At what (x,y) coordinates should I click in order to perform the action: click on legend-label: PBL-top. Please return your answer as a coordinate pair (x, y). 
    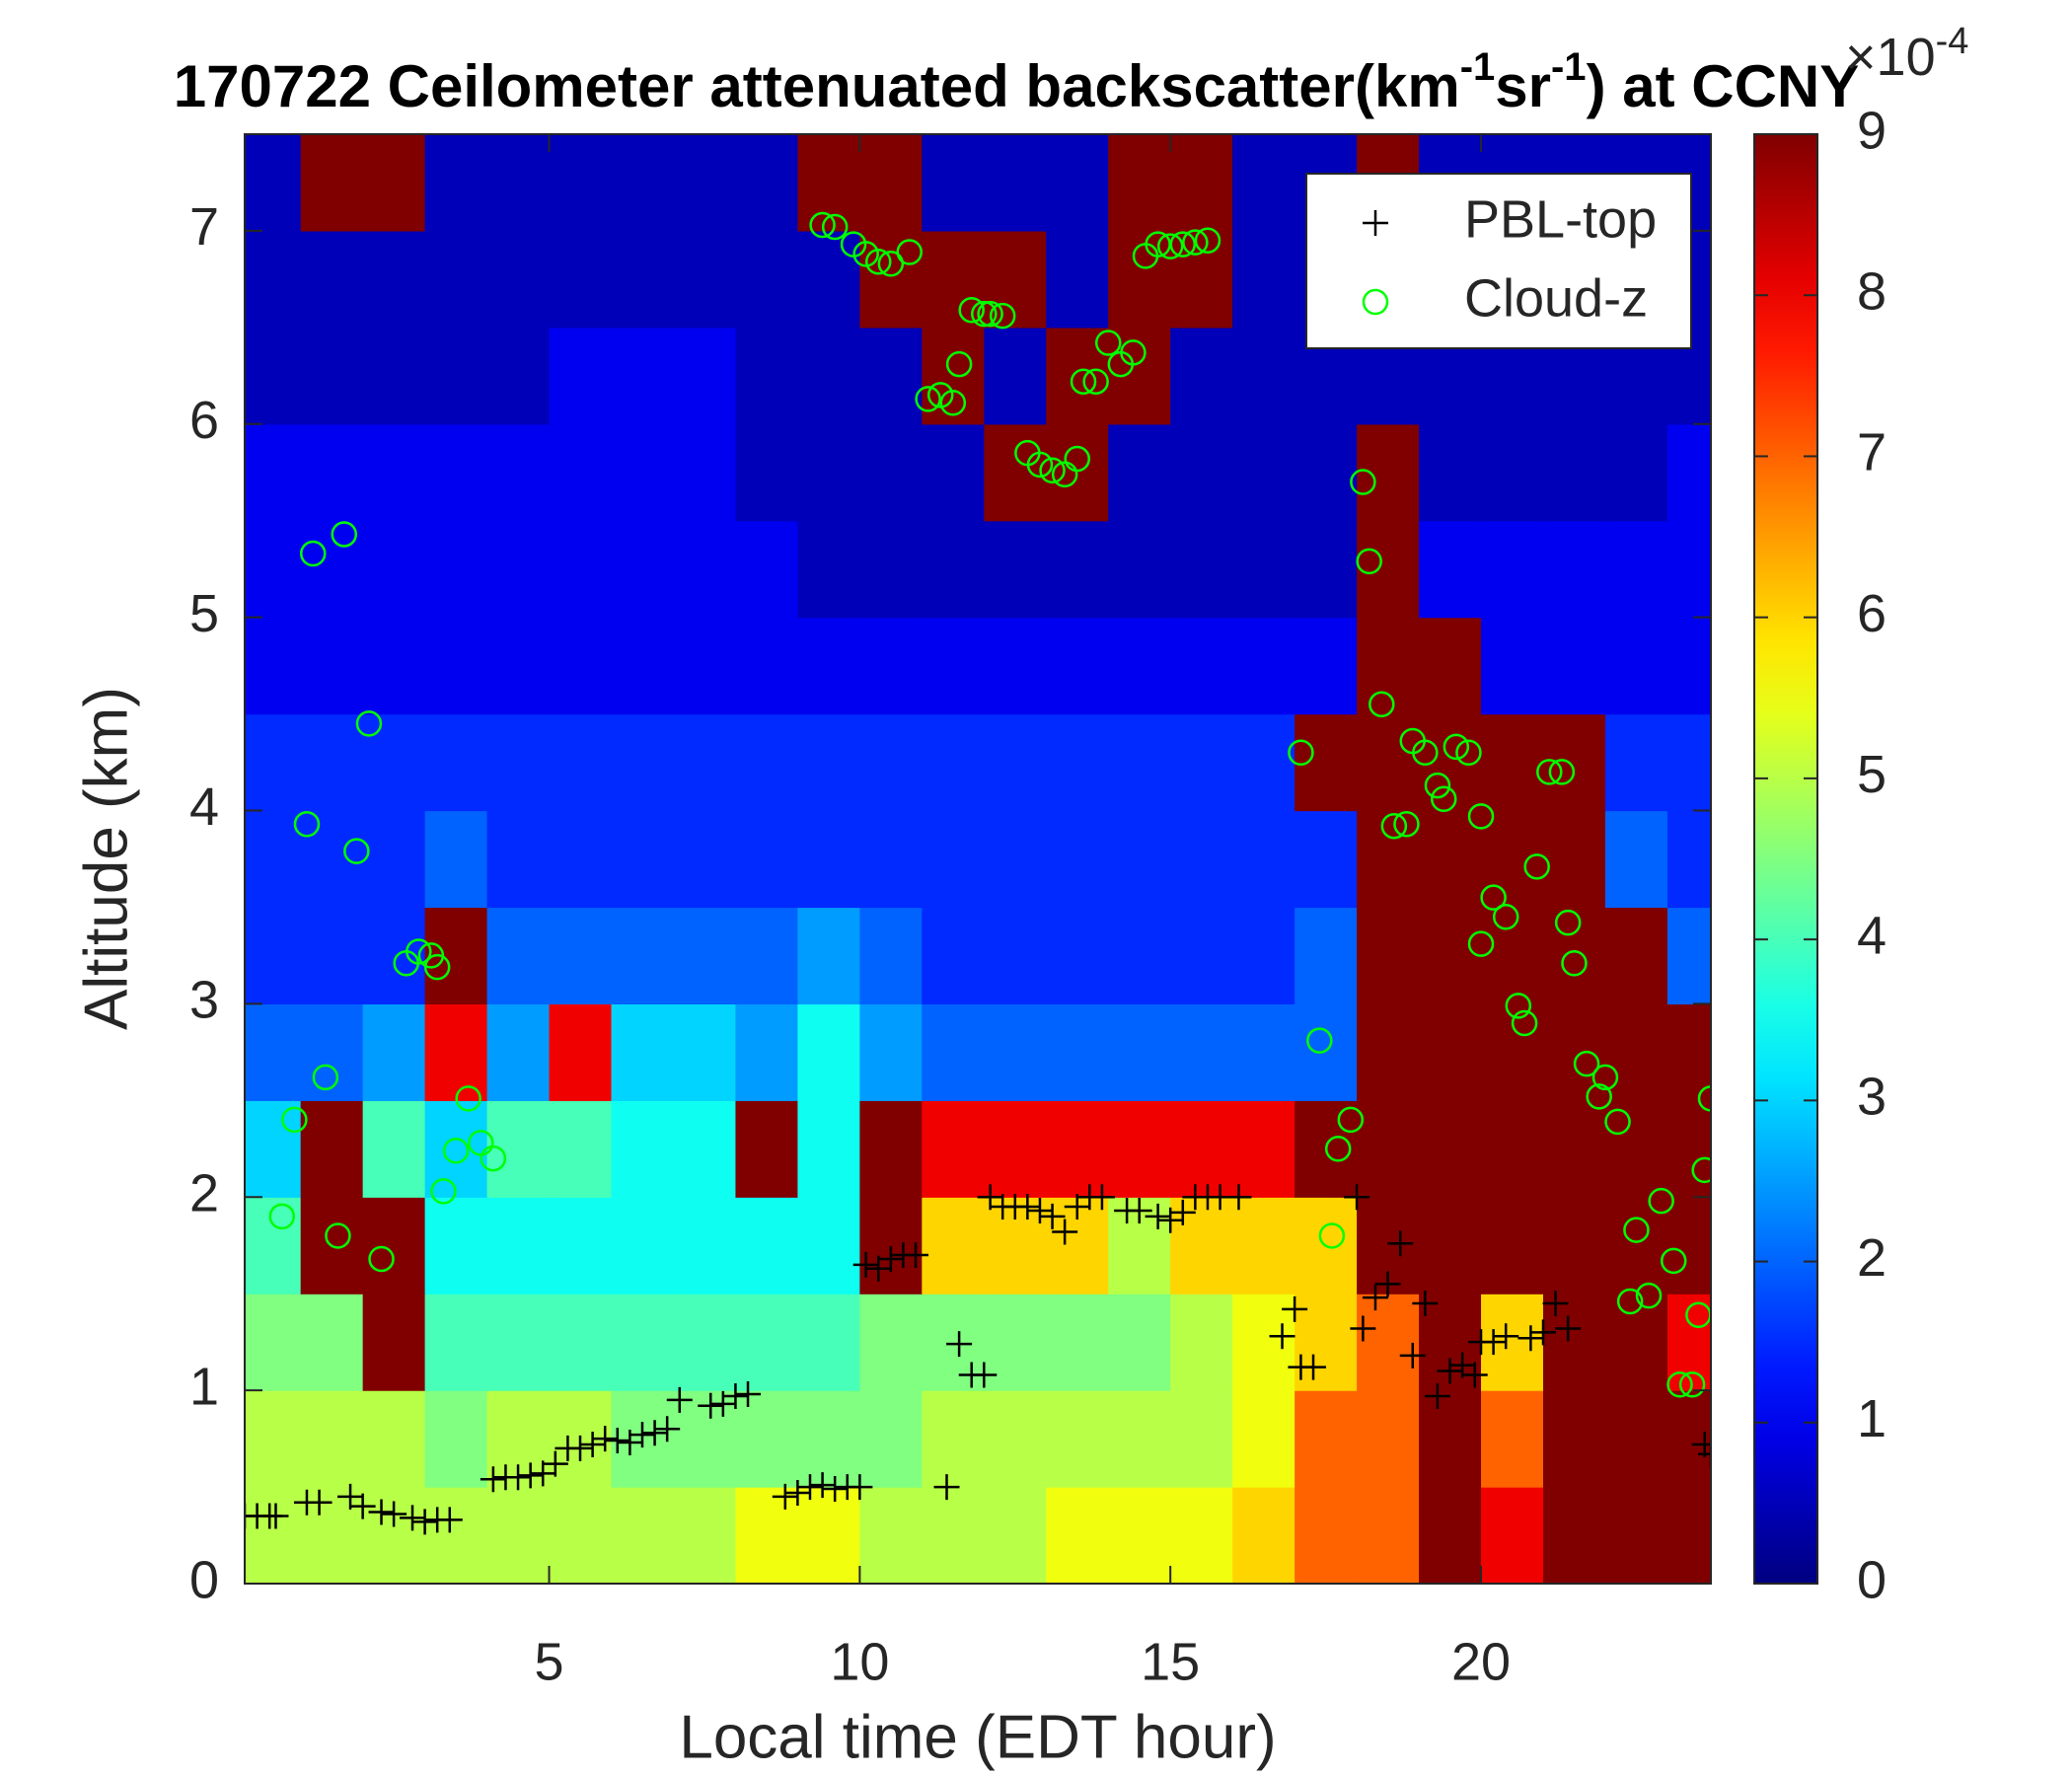
    Looking at the image, I should click on (1561, 219).